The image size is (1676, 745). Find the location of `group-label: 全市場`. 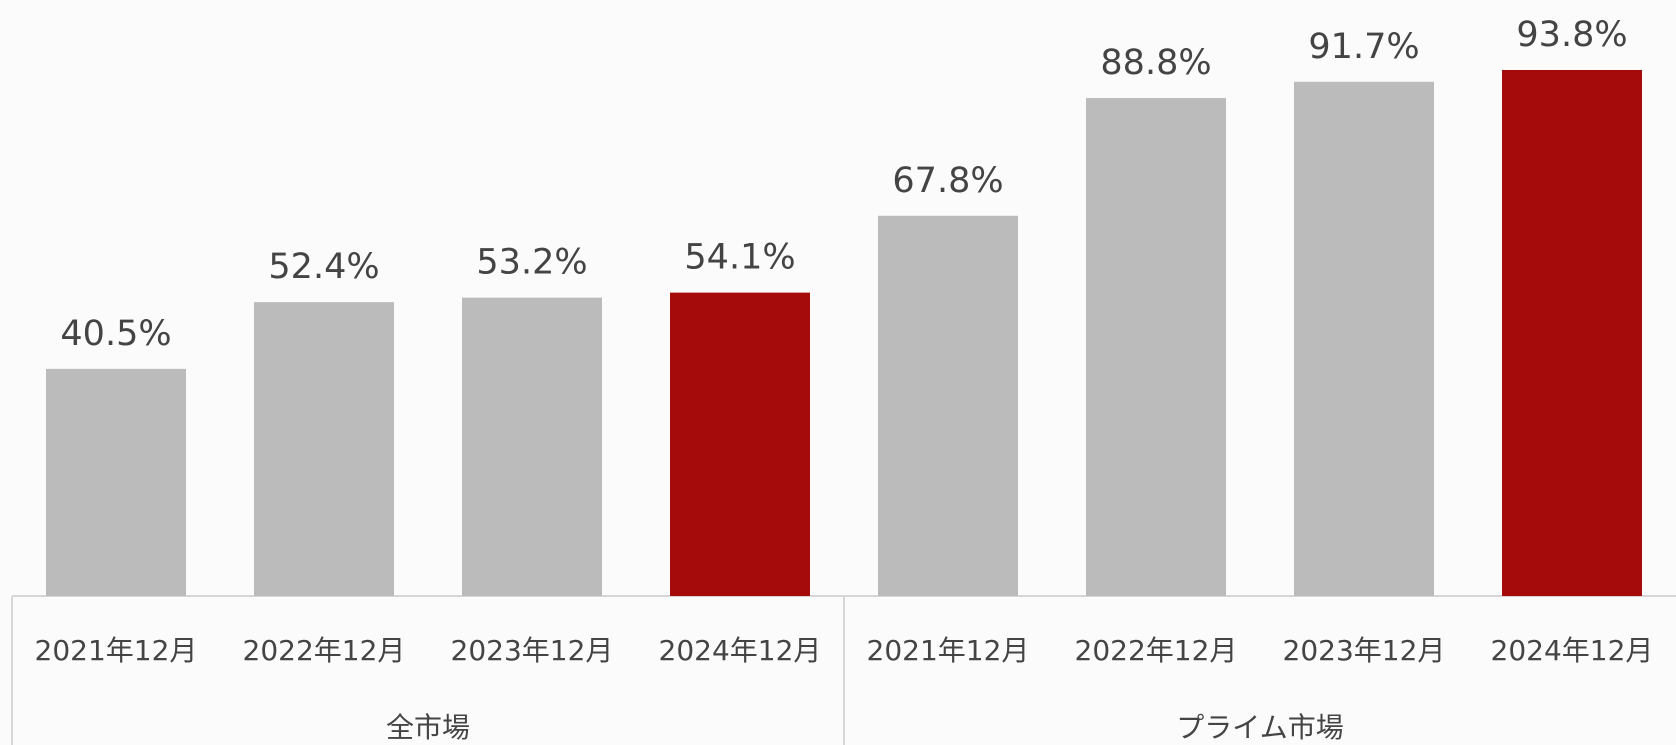

group-label: 全市場 is located at coordinates (428, 727).